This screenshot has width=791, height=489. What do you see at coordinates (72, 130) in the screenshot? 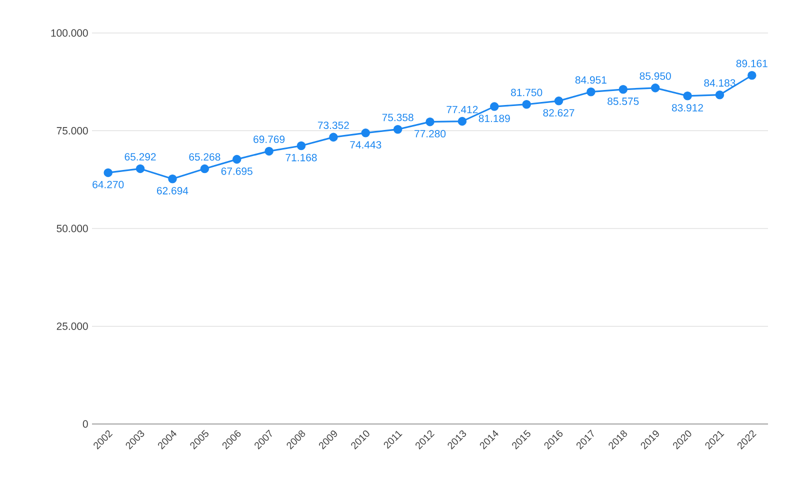
I see `y-tick-label: 75.000` at bounding box center [72, 130].